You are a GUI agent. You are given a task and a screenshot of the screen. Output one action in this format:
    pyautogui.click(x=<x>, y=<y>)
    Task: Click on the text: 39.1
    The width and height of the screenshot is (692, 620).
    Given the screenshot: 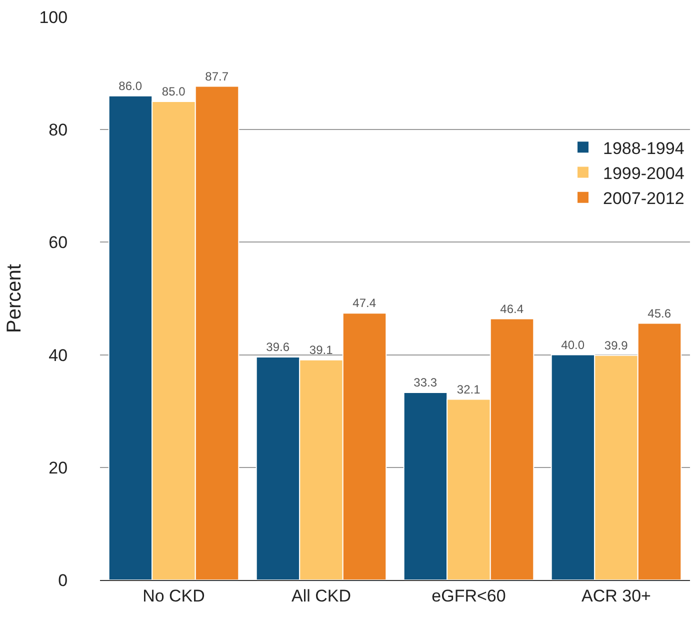 What is the action you would take?
    pyautogui.click(x=321, y=349)
    